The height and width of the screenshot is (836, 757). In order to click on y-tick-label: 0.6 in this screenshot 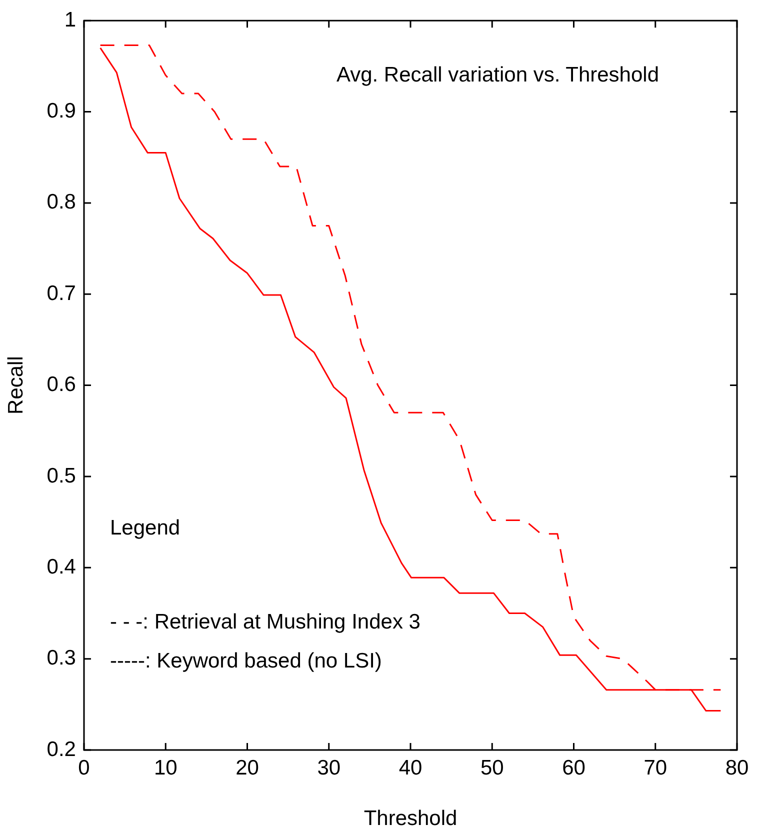, I will do `click(61, 384)`.